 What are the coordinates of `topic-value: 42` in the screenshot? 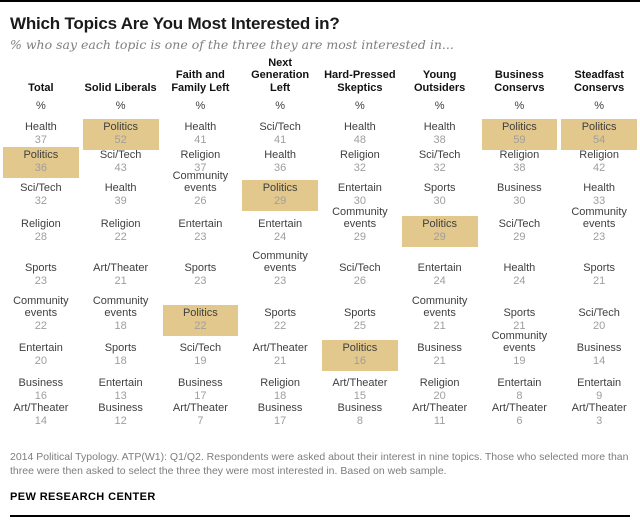 It's located at (599, 168).